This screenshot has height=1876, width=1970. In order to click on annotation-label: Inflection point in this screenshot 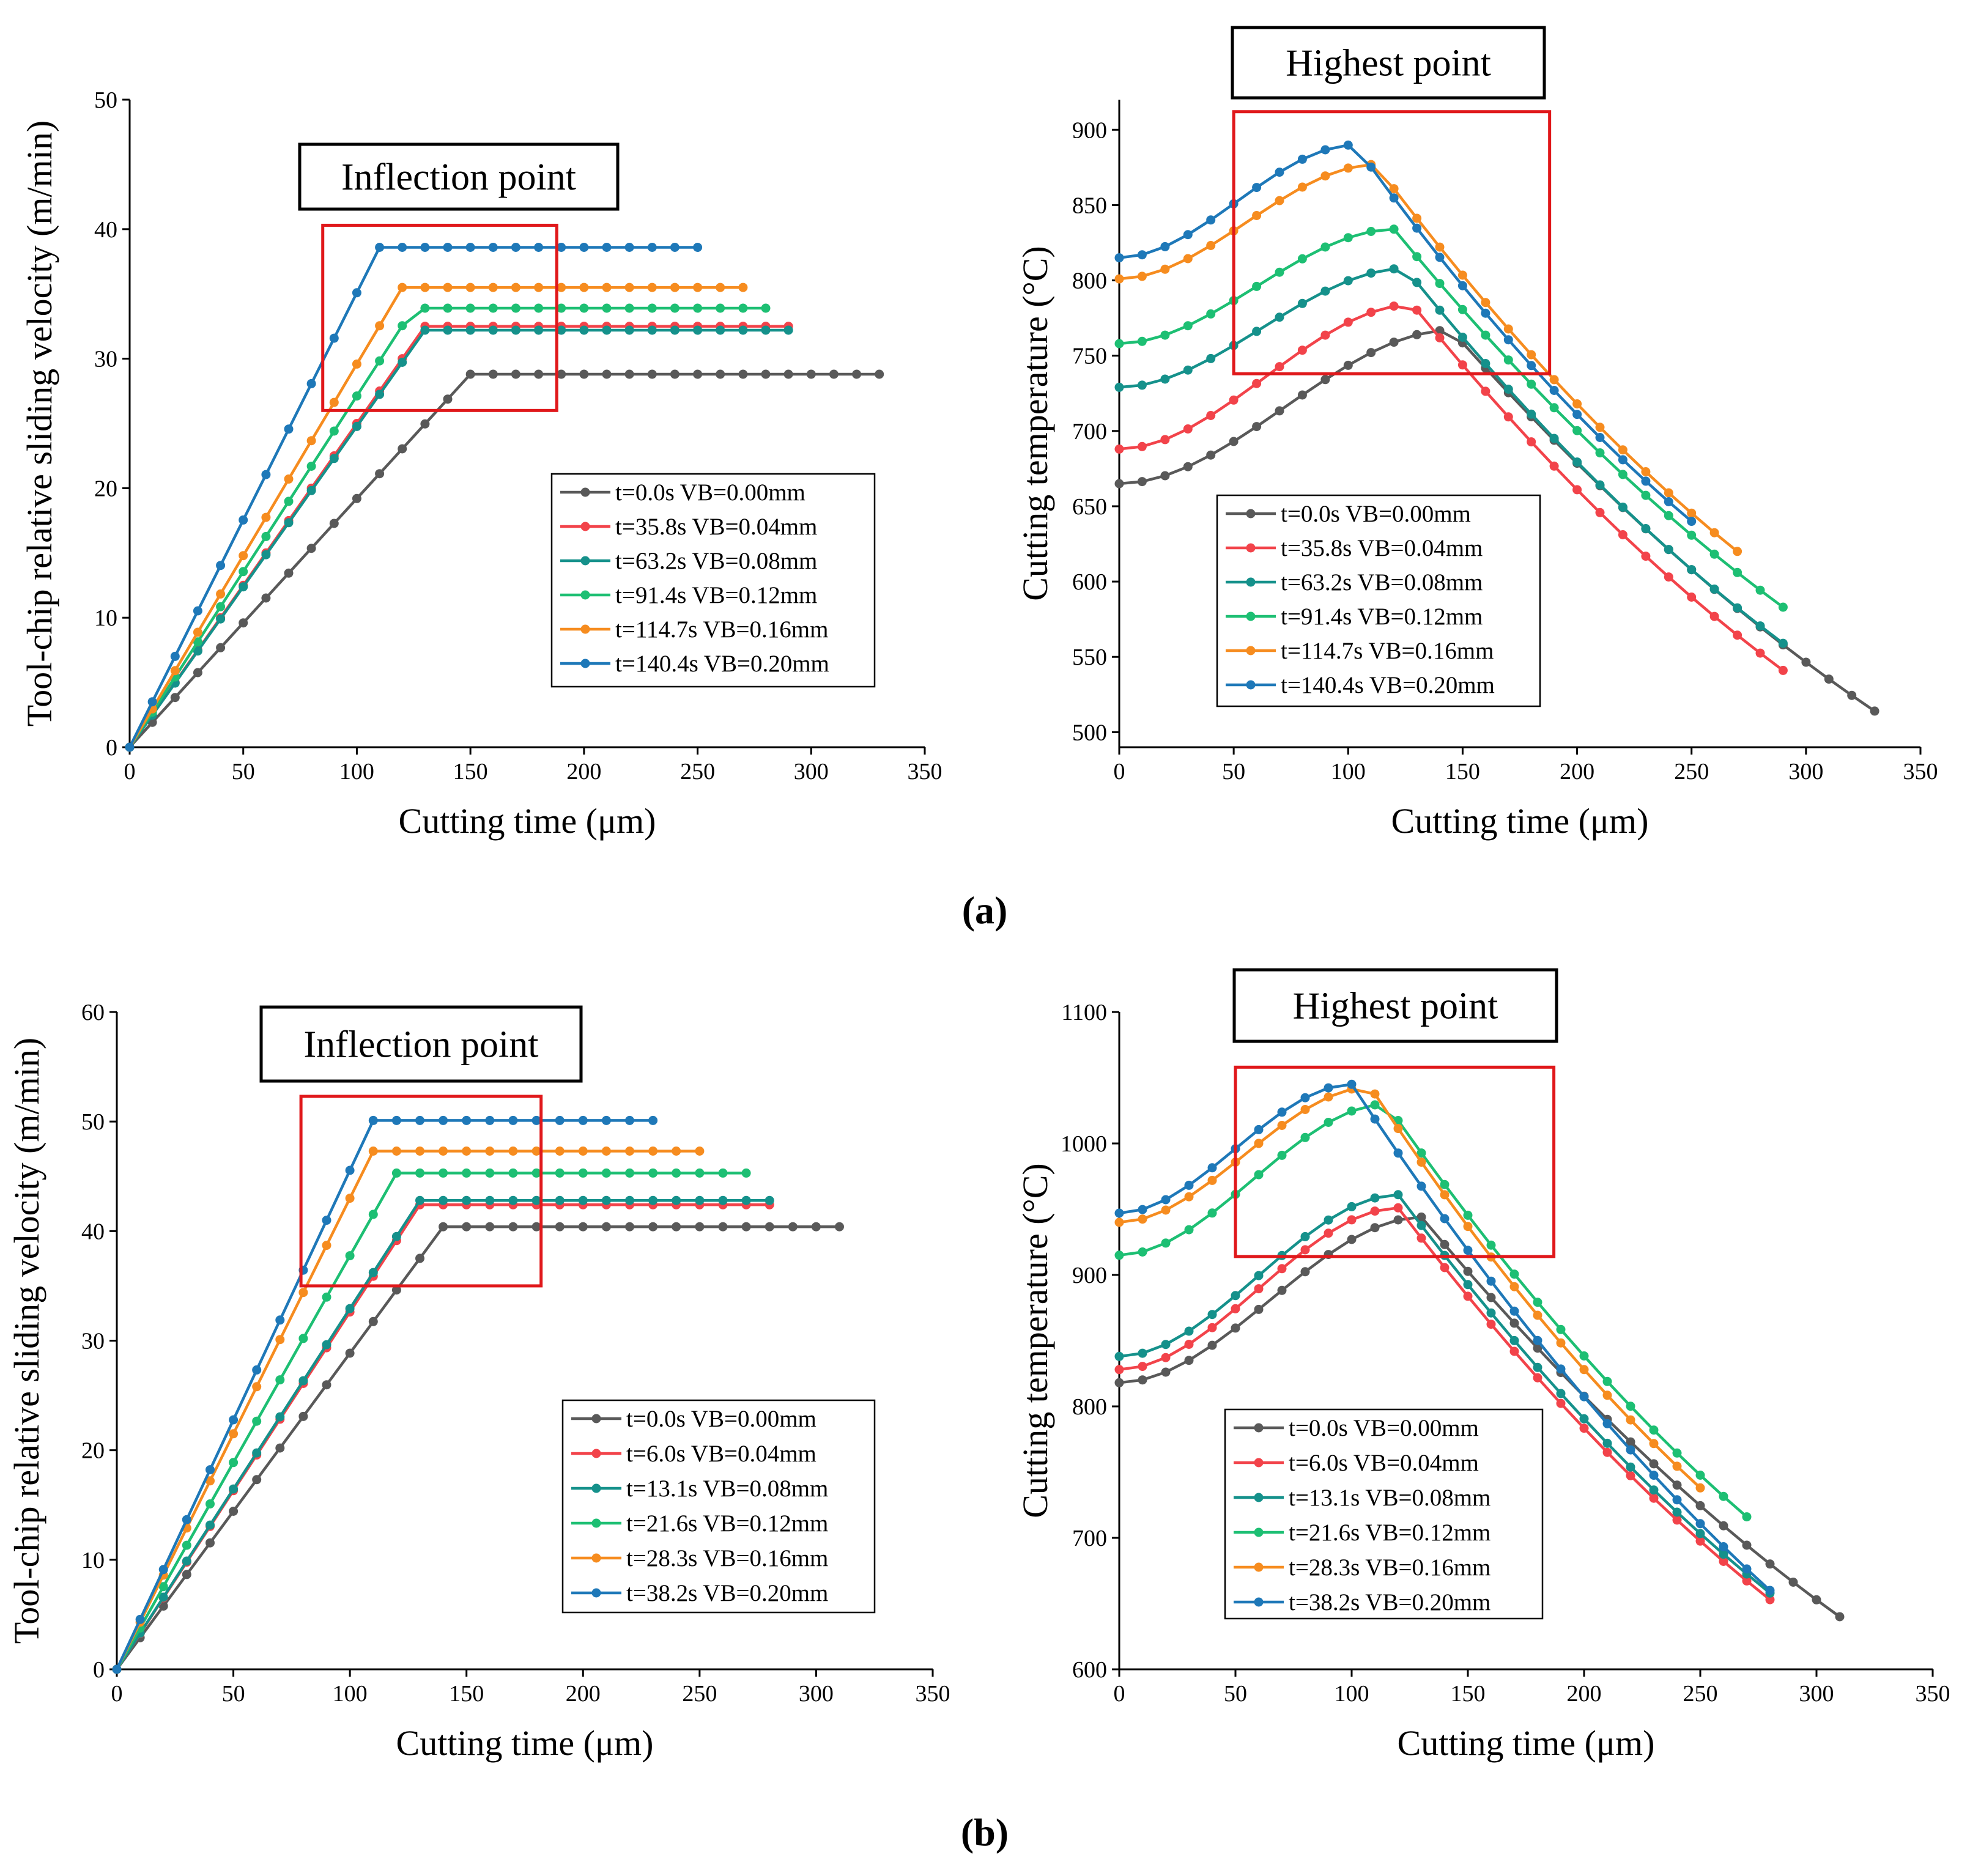, I will do `click(421, 1045)`.